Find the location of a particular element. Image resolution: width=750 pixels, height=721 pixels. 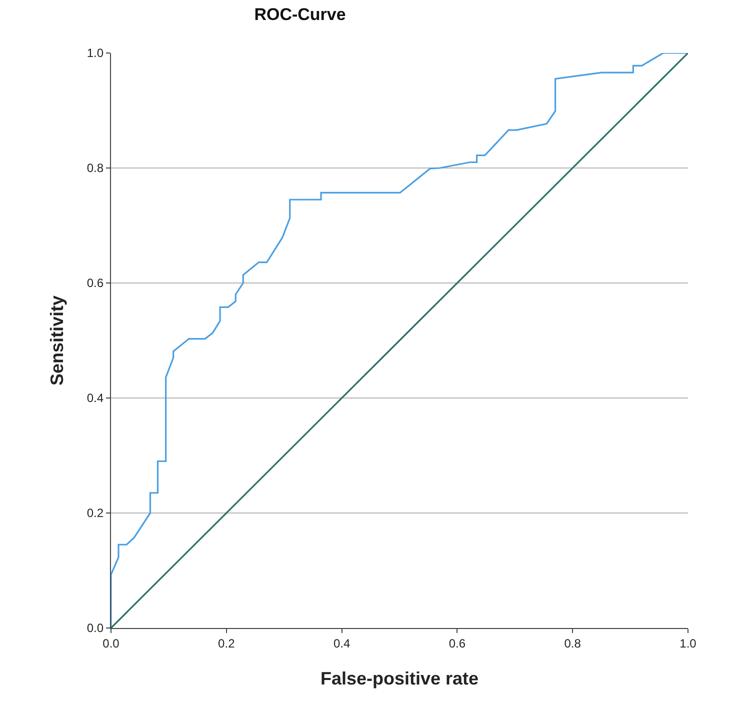

x-tick-label: 0.8 is located at coordinates (573, 643).